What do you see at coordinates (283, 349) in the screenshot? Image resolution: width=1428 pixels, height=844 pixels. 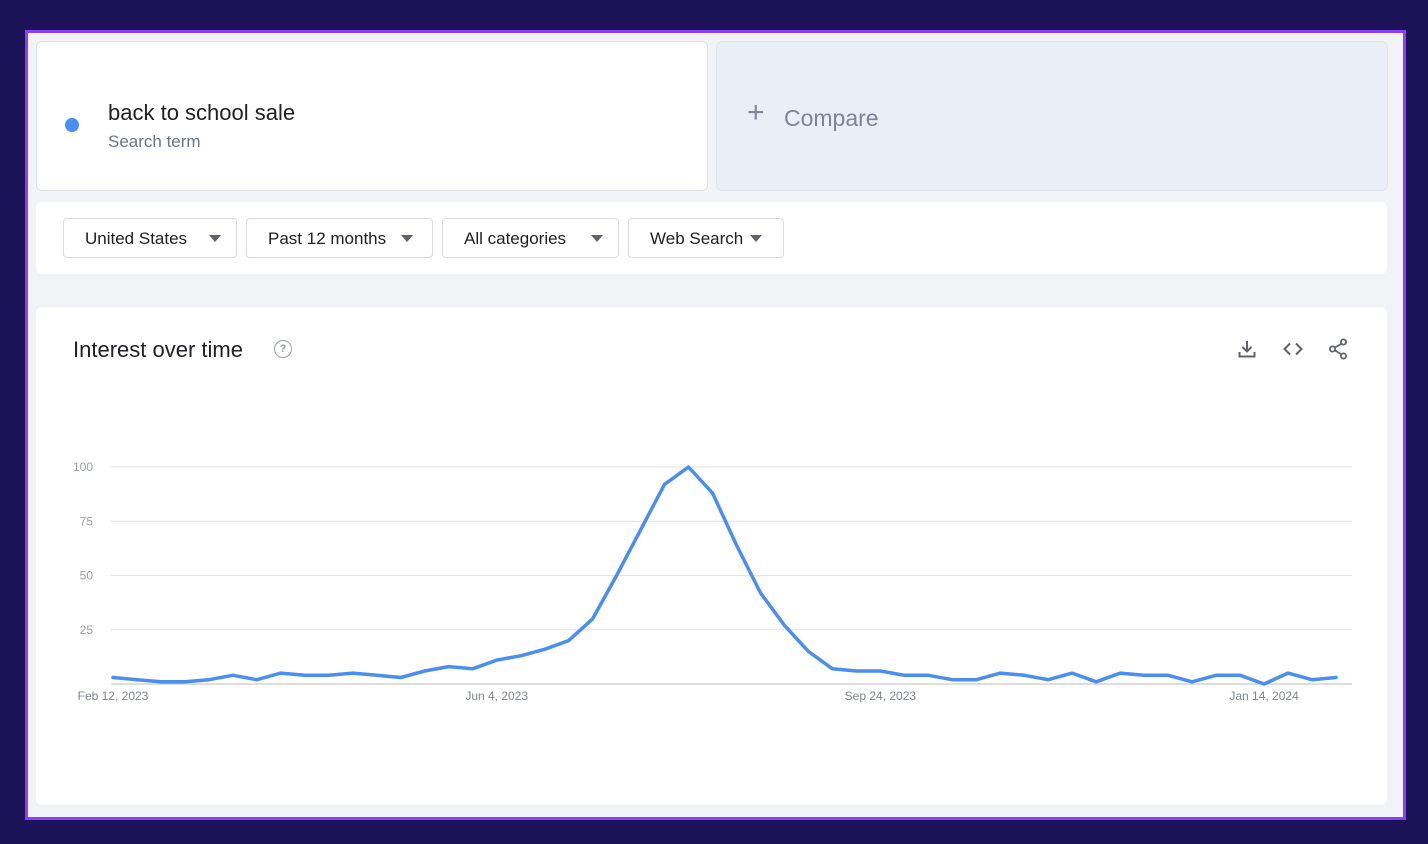 I see `help-icon: ?` at bounding box center [283, 349].